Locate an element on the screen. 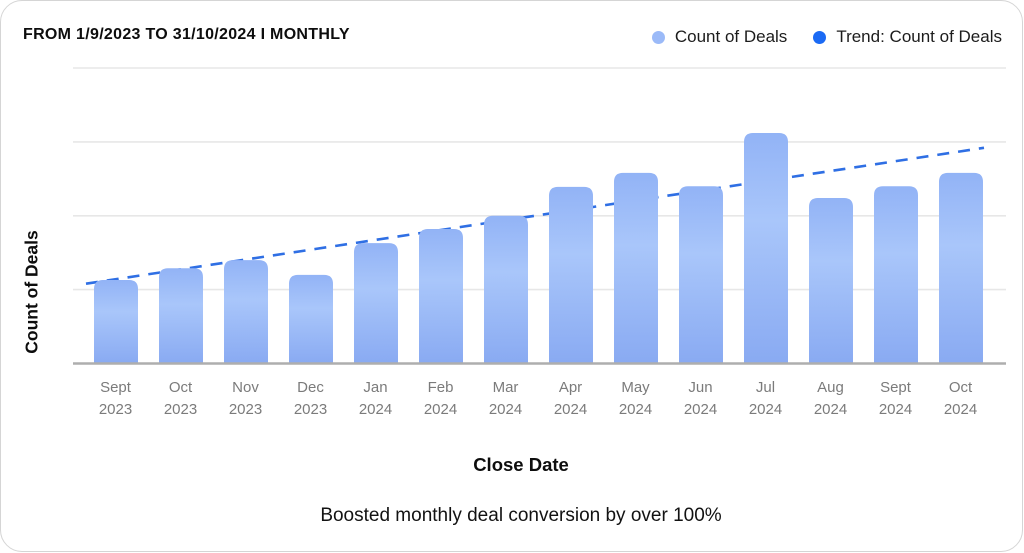  bar-nov-2023 is located at coordinates (246, 312).